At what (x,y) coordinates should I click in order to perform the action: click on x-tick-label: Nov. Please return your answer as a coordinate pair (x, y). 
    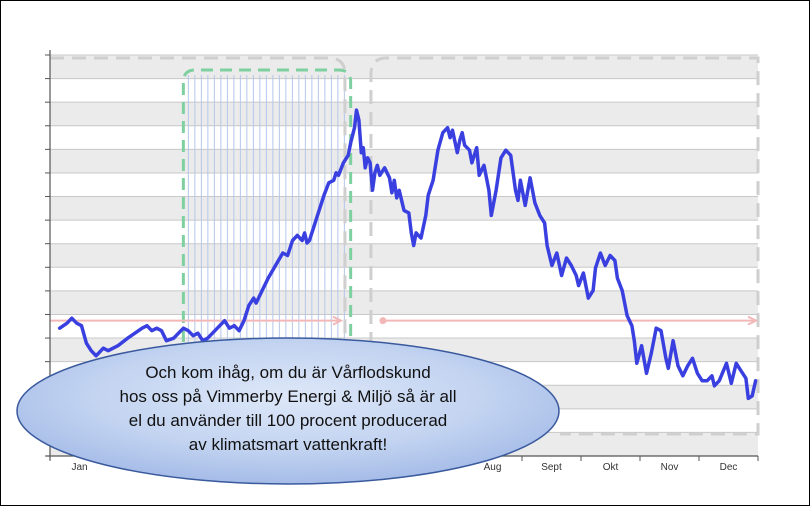
    Looking at the image, I should click on (670, 467).